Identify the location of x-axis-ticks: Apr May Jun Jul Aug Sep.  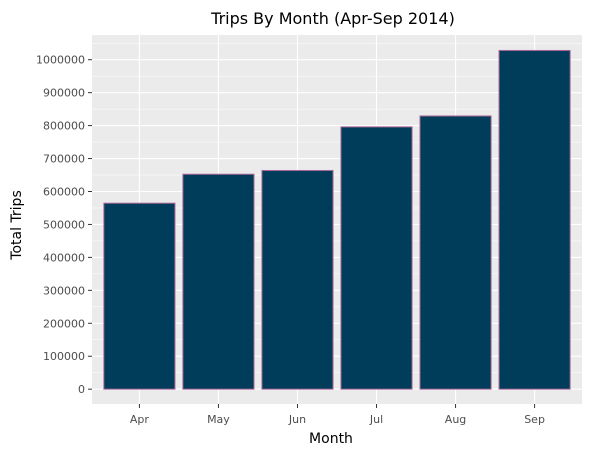
(337, 415).